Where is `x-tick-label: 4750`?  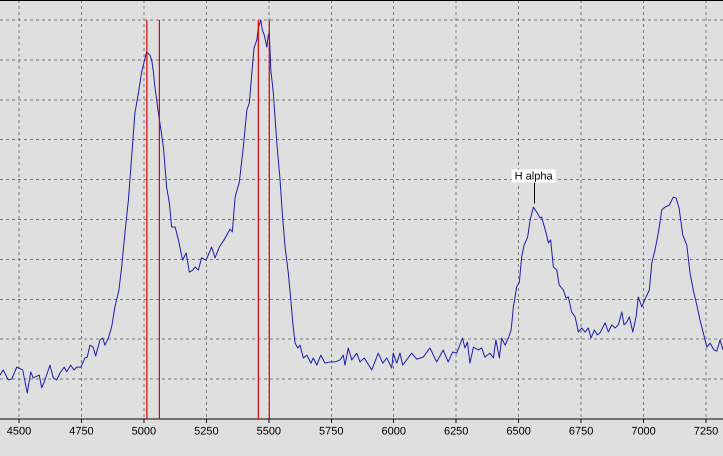 x-tick-label: 4750 is located at coordinates (81, 432).